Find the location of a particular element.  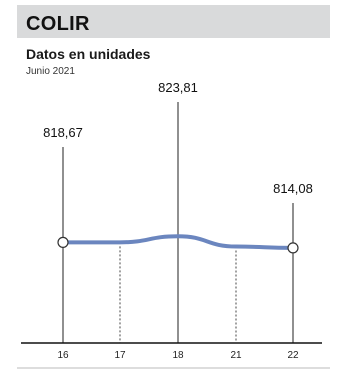

tick-label-22: 22 is located at coordinates (293, 355).